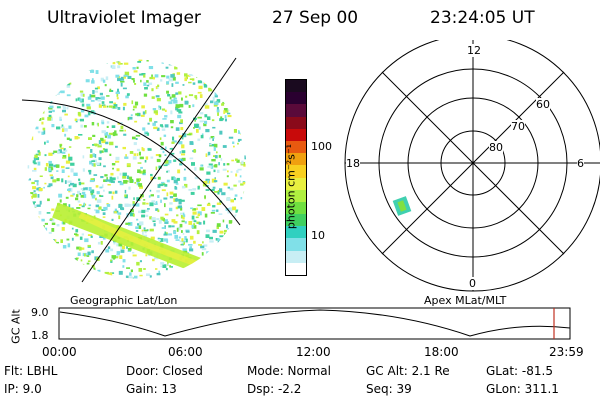  I want to click on lat-label-70: 70, so click(518, 126).